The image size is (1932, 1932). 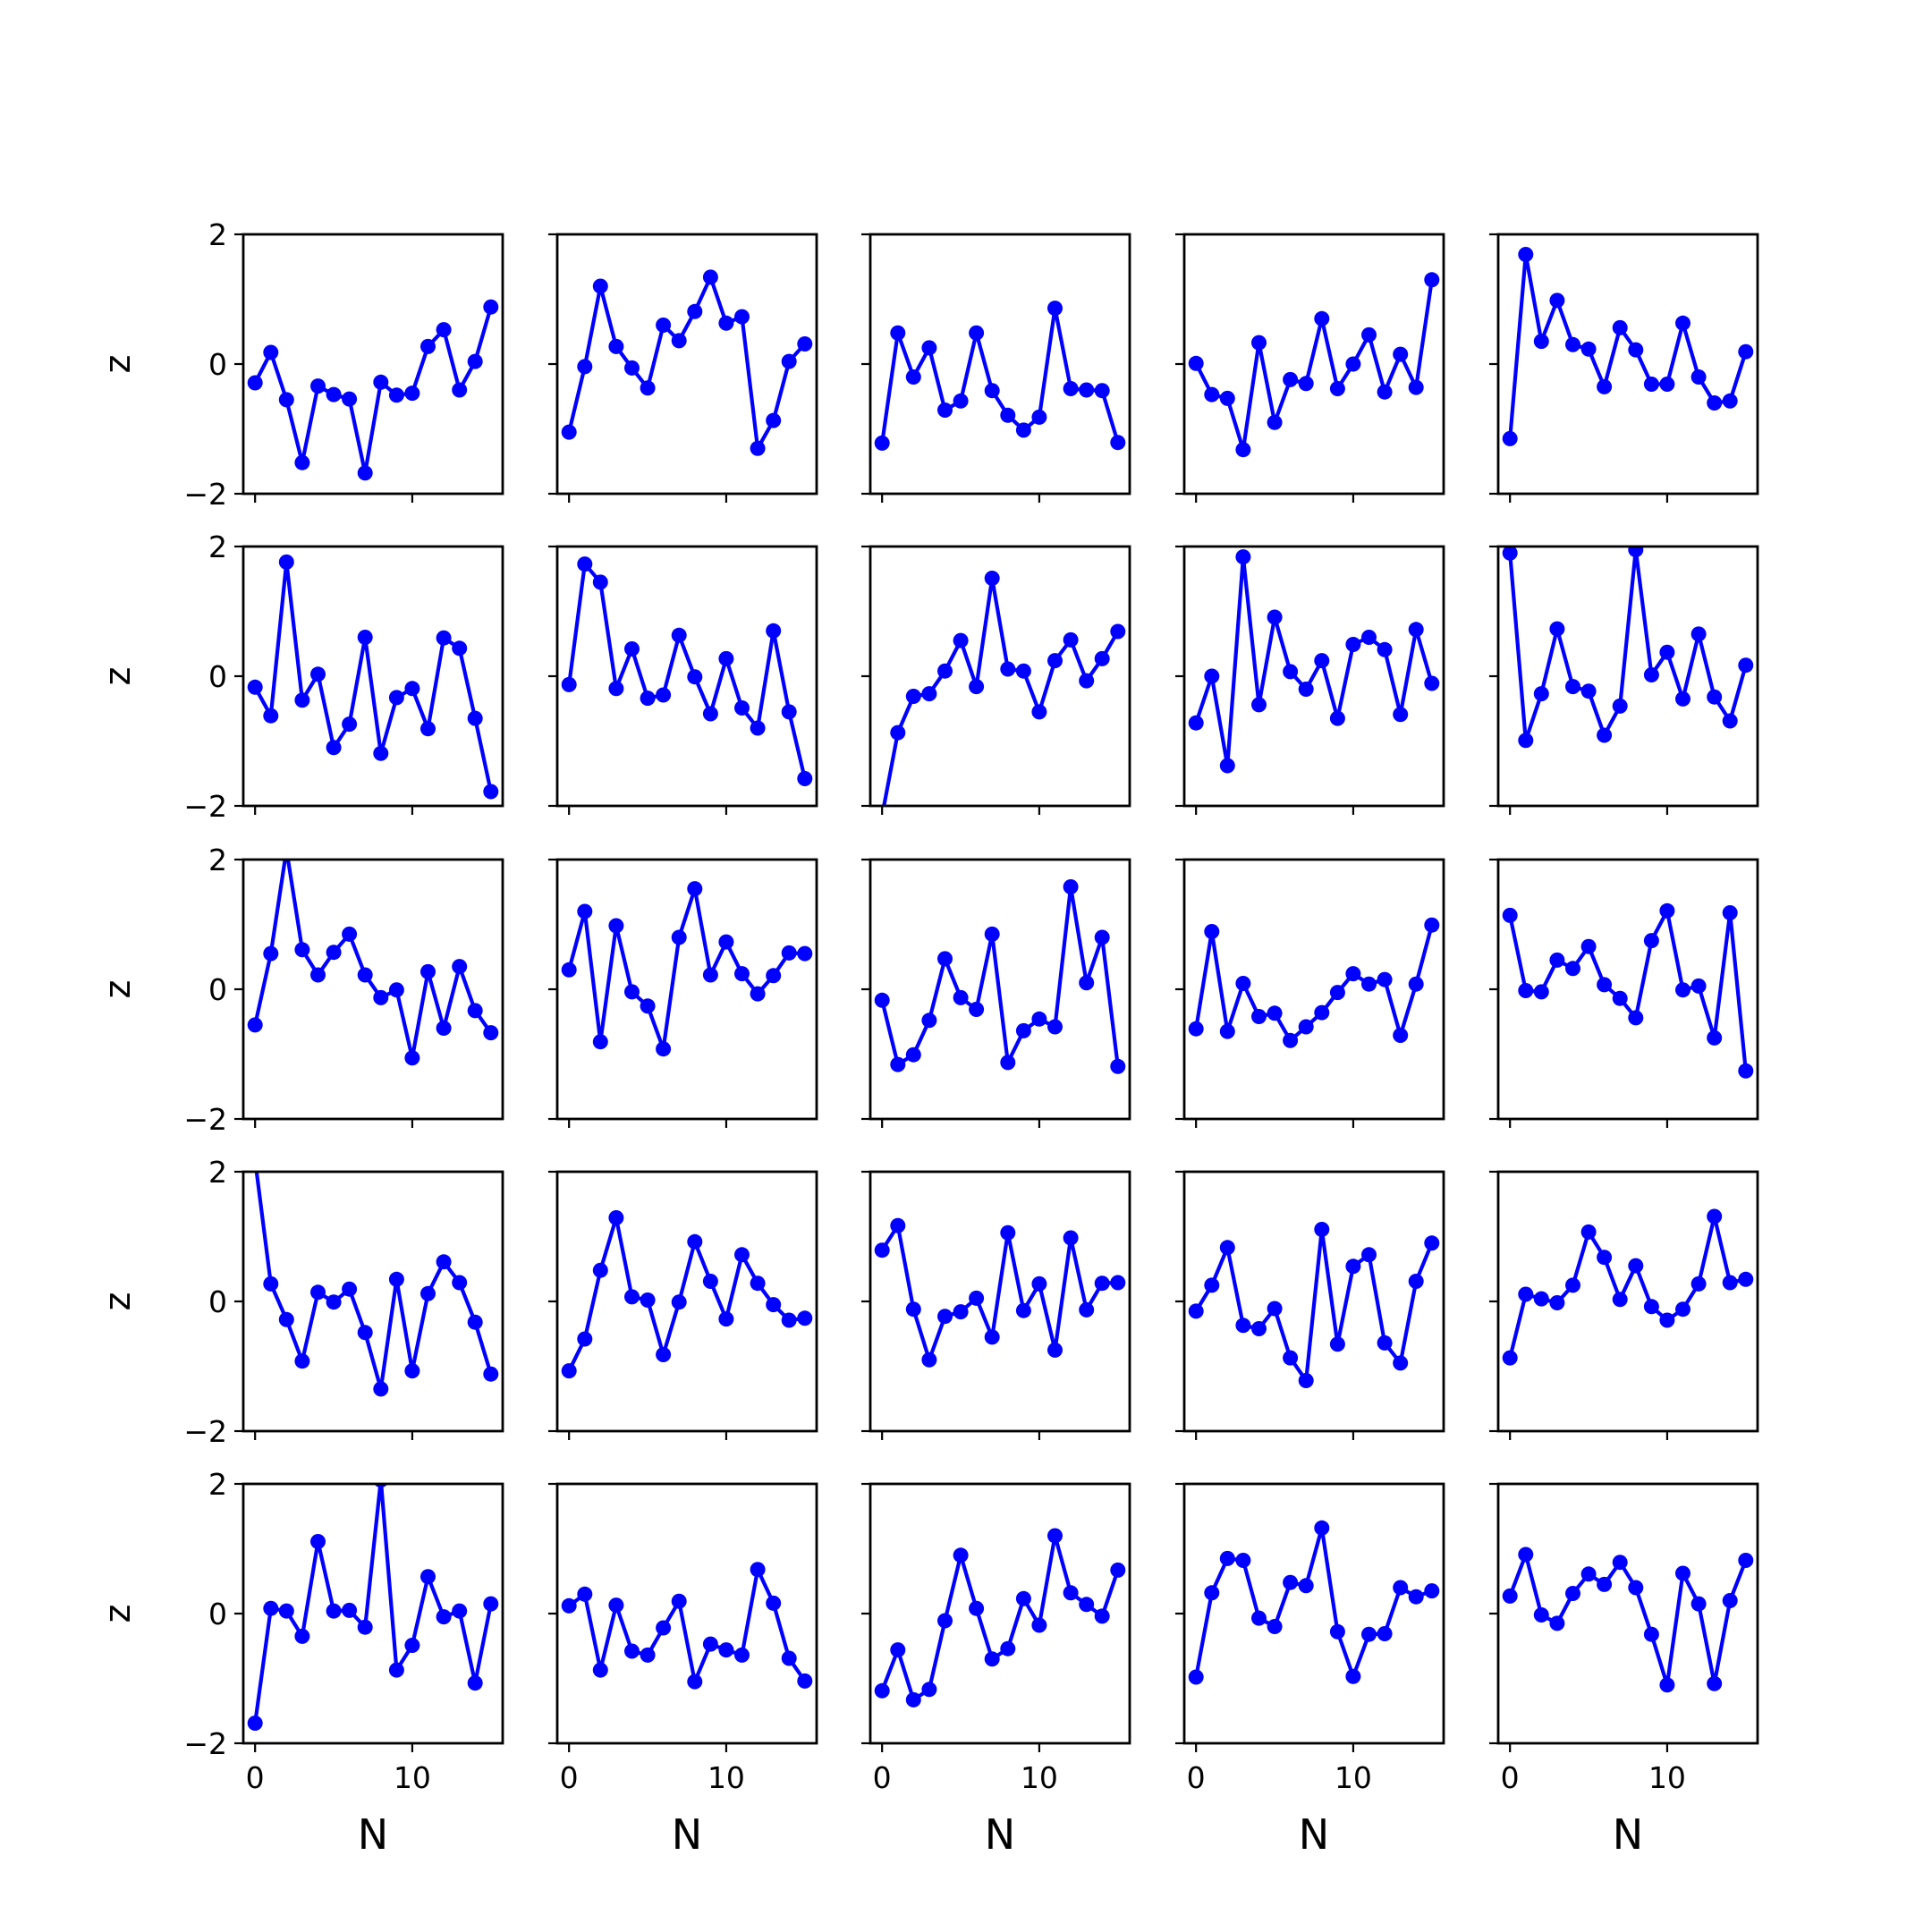 I want to click on subplot-3-1: −2 0 2 z, so click(x=300, y=990).